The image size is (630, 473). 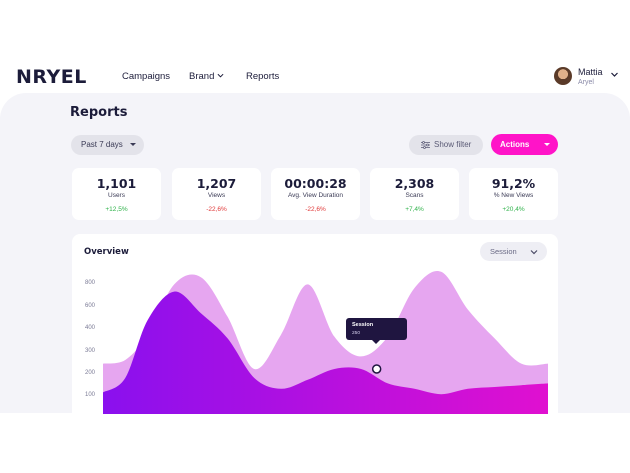 What do you see at coordinates (315, 183) in the screenshot?
I see `kpi-value: 00:00:28` at bounding box center [315, 183].